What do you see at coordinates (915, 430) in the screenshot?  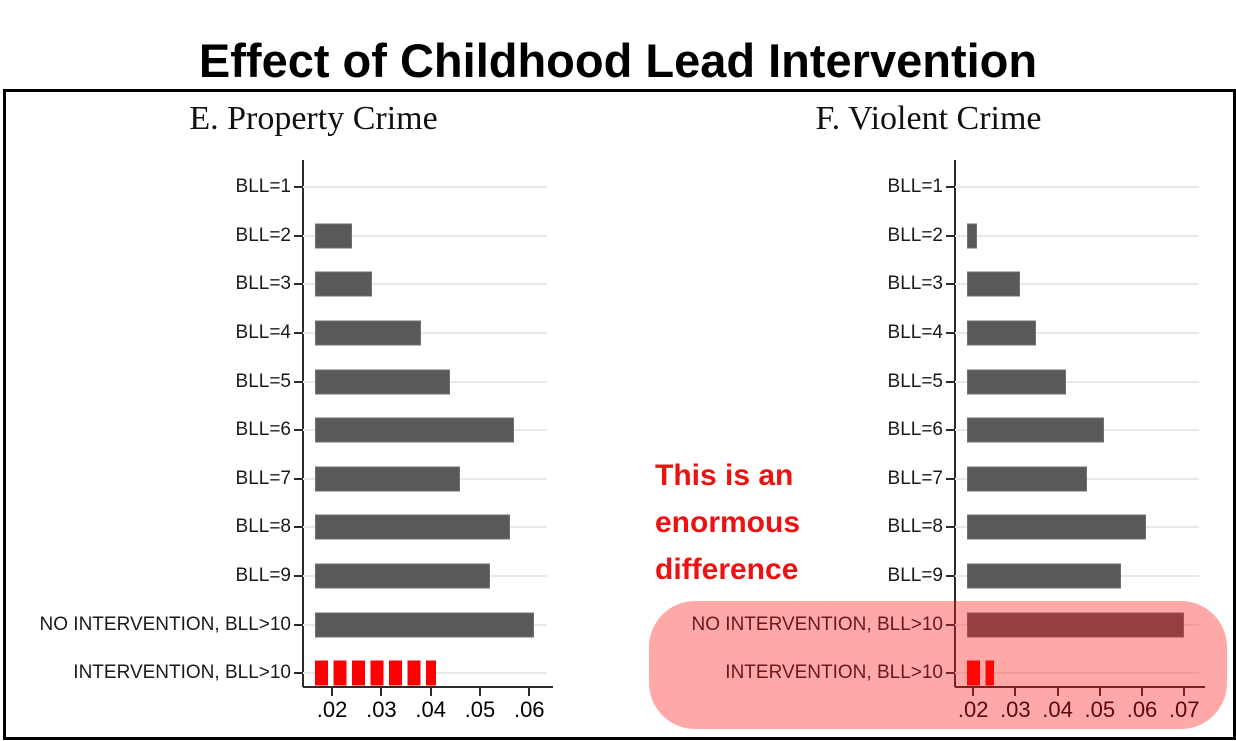 I see `category-label: BLL=6` at bounding box center [915, 430].